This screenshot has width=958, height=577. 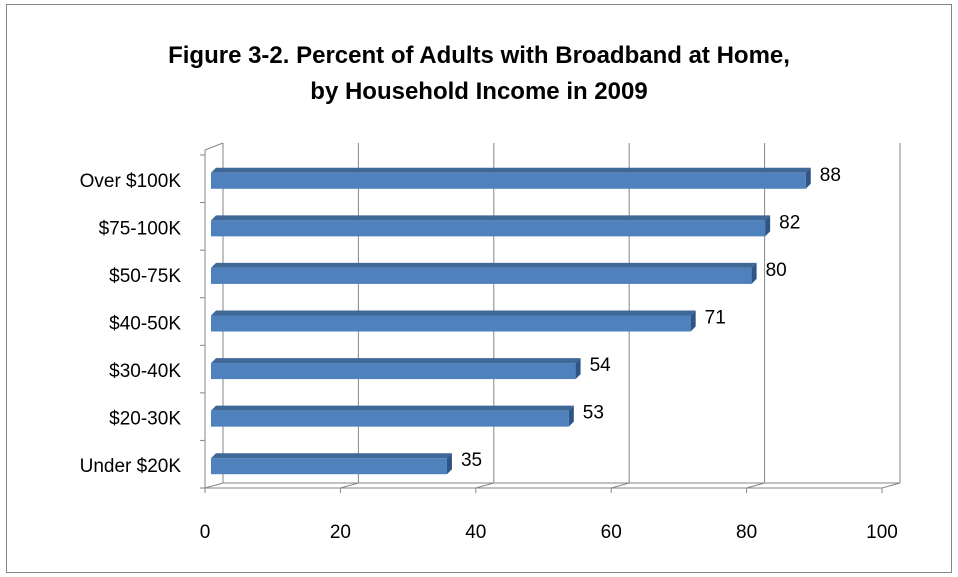 What do you see at coordinates (145, 276) in the screenshot?
I see `category-label: $50-75K` at bounding box center [145, 276].